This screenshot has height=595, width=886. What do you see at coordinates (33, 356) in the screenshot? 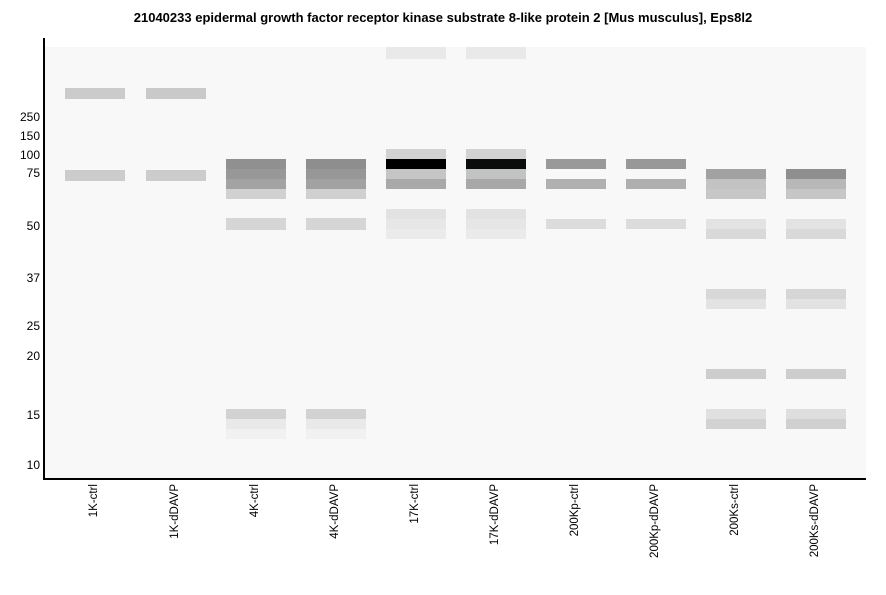
I see `y-tick-label: 20` at bounding box center [33, 356].